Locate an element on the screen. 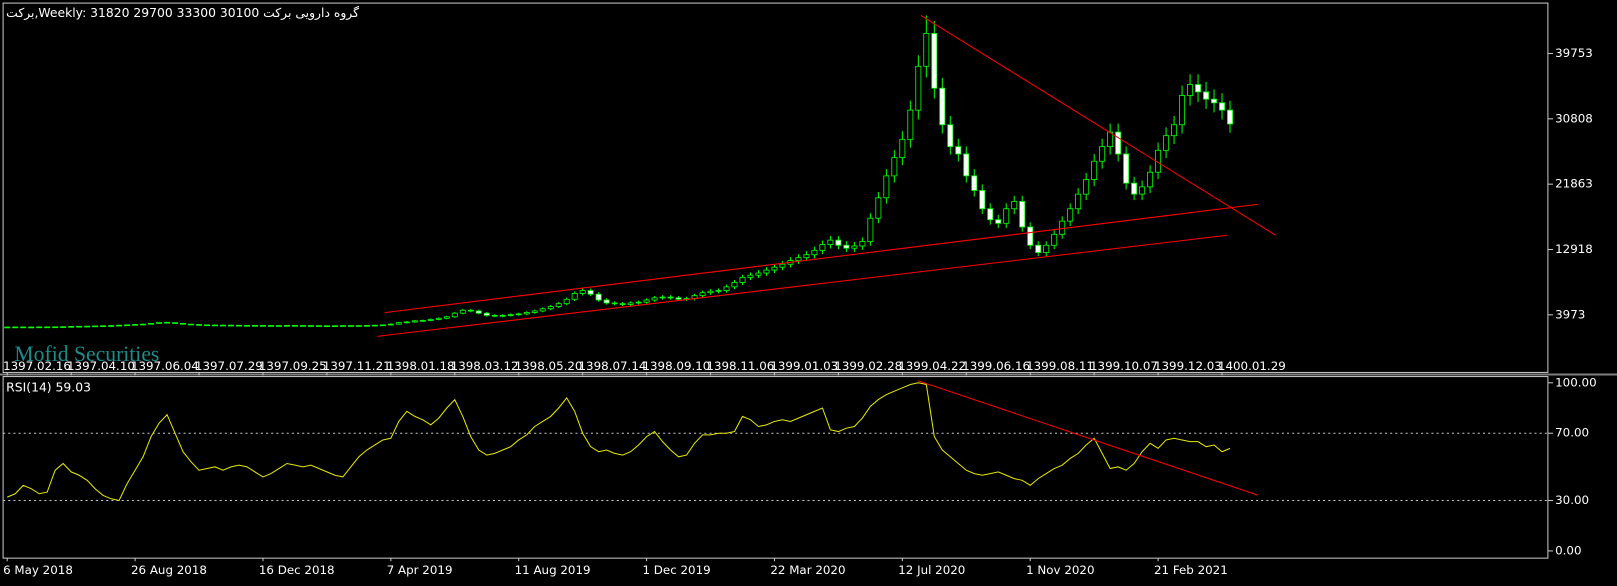  x-tick-label: 7 Apr 2019 is located at coordinates (420, 570).